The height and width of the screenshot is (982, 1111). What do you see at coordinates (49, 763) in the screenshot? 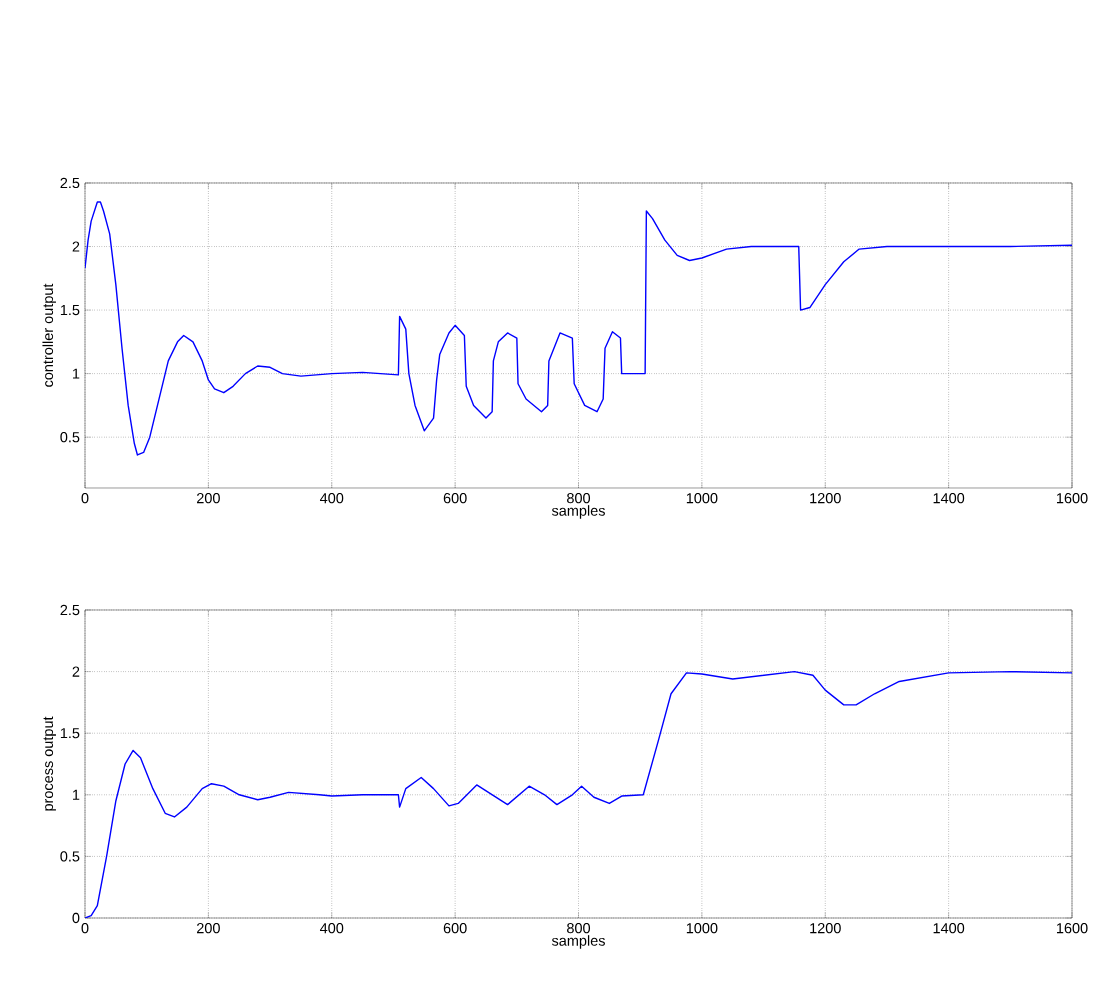
I see `y-axis-title: process output` at bounding box center [49, 763].